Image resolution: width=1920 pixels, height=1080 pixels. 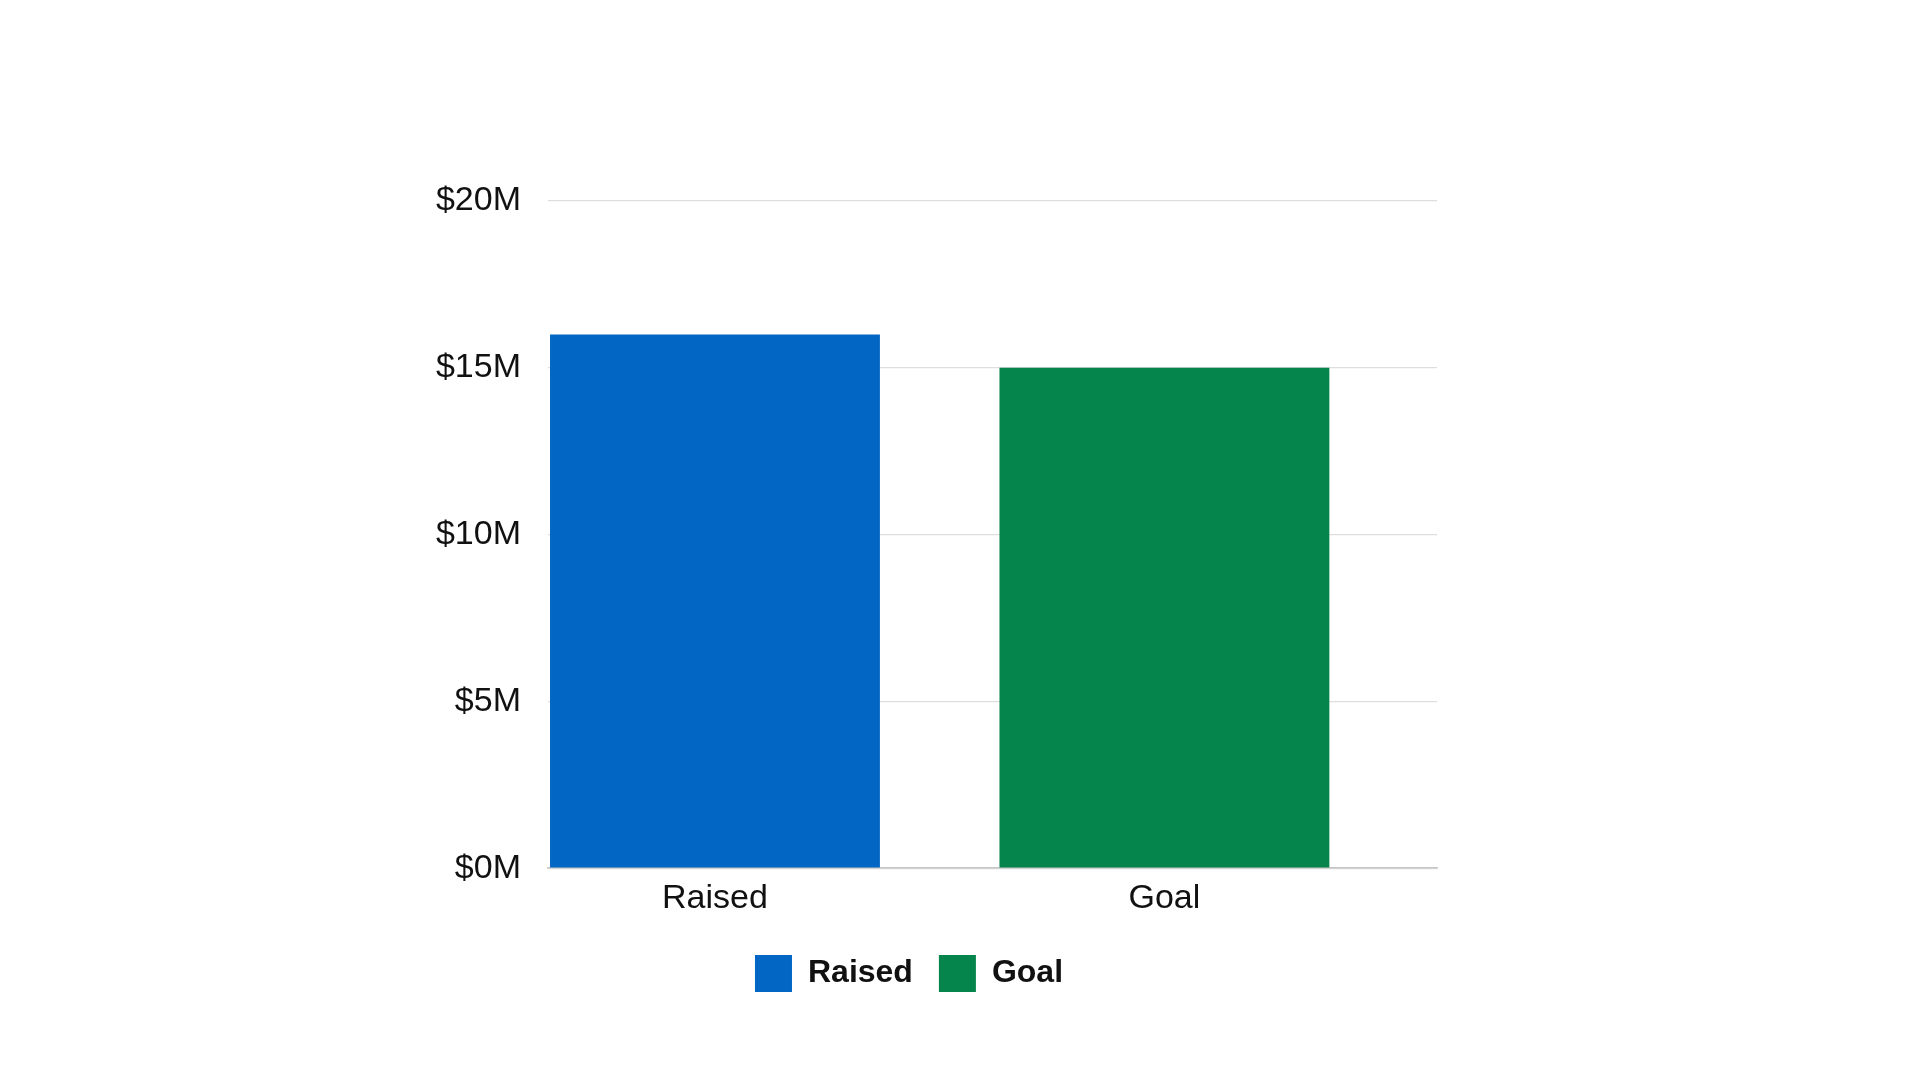 I want to click on y-tick-label: $10M, so click(x=478, y=531).